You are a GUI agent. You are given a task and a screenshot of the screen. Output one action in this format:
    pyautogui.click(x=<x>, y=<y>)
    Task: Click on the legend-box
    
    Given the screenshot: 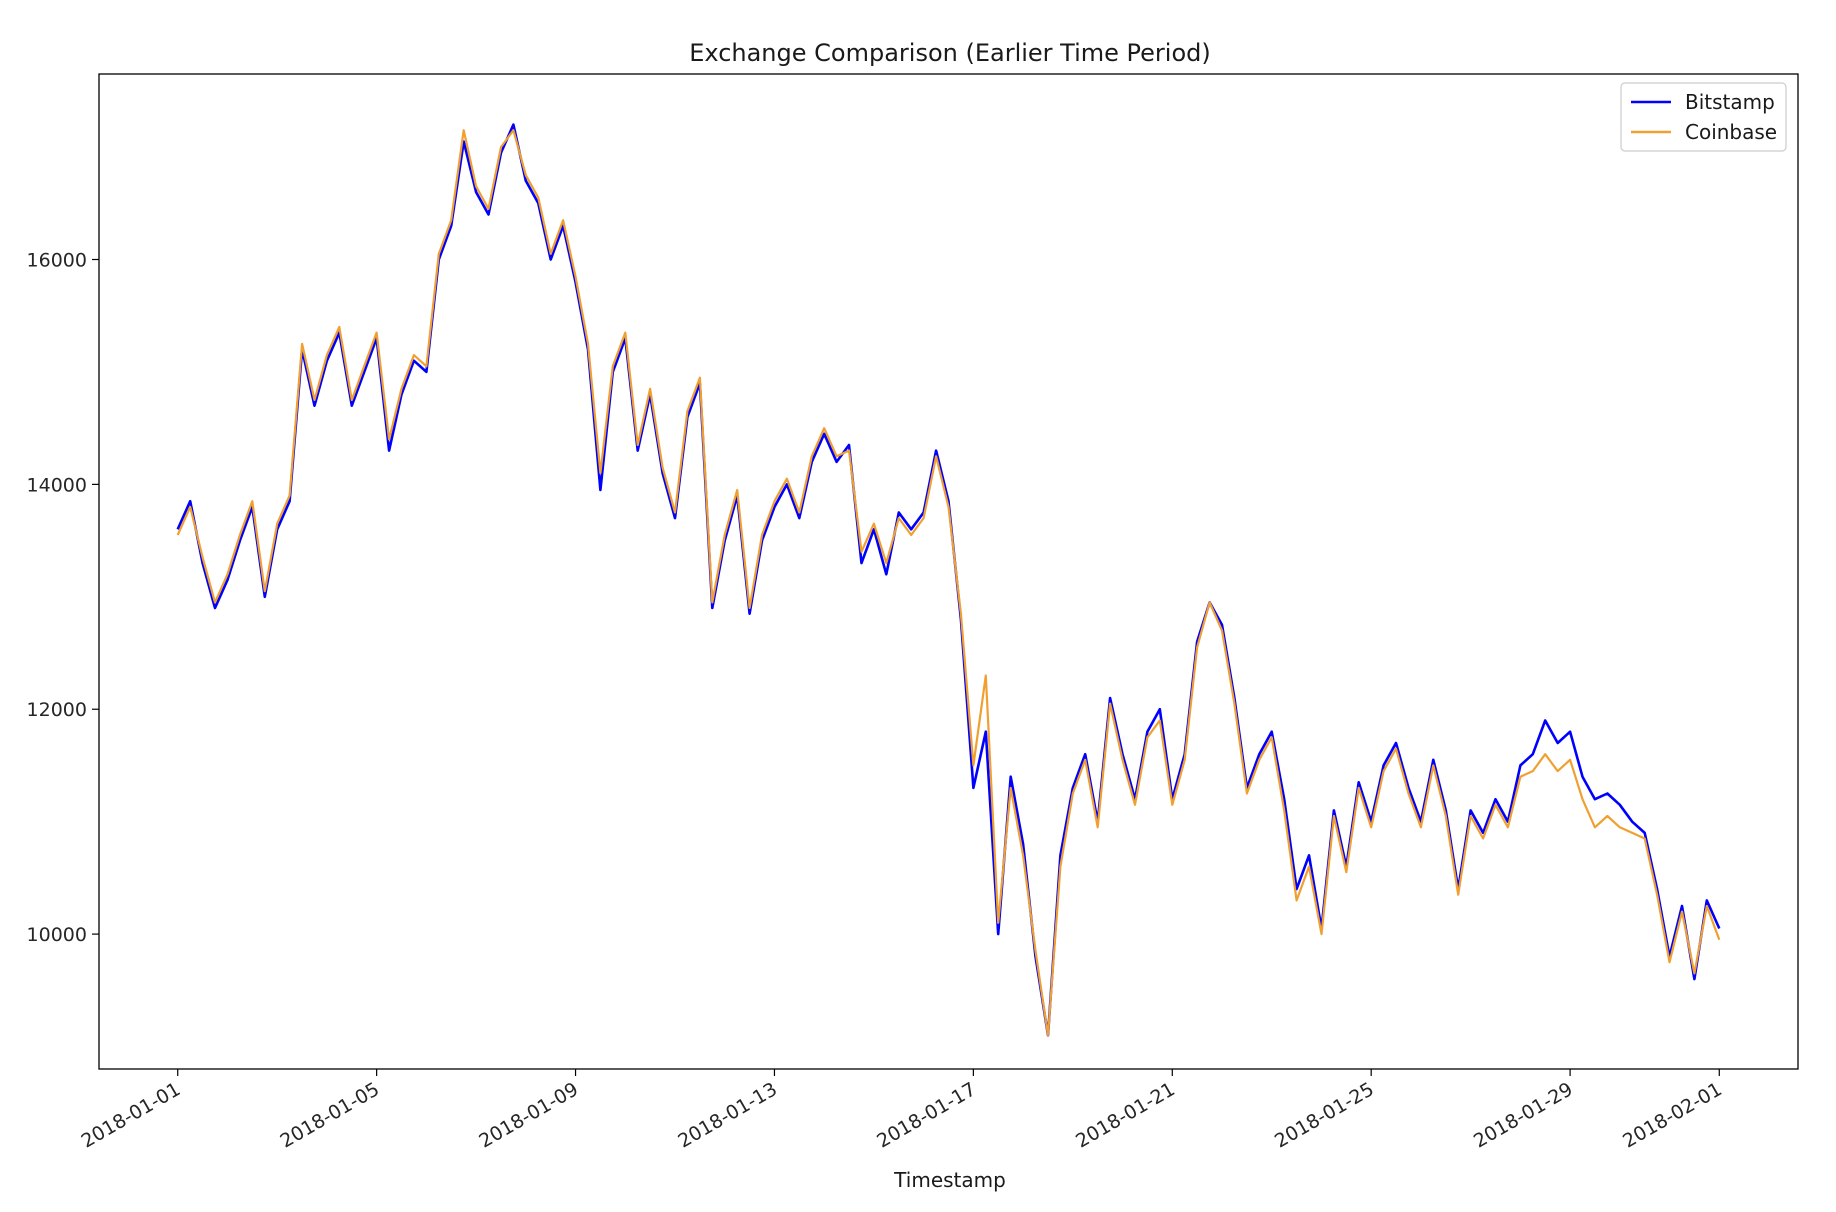 What is the action you would take?
    pyautogui.click(x=1703, y=117)
    